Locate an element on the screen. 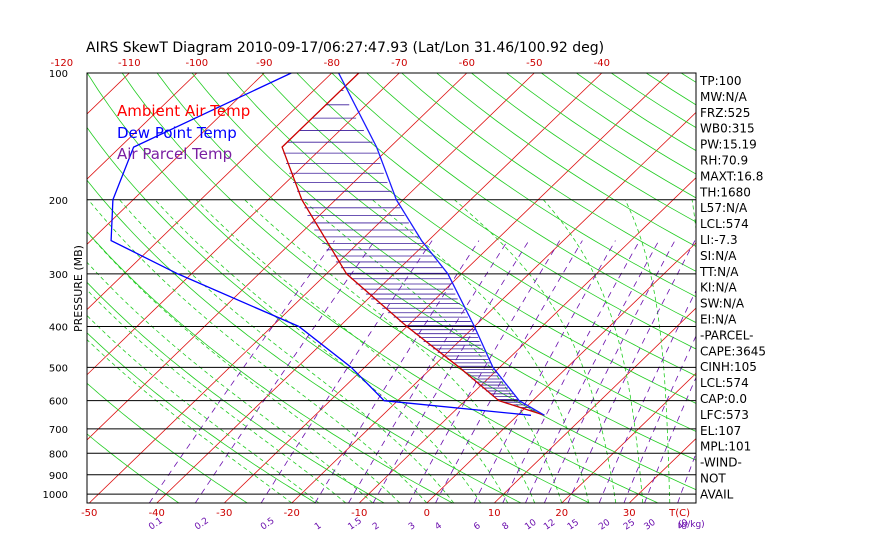 This screenshot has height=560, width=870. stats-item: MW:N/A is located at coordinates (724, 97).